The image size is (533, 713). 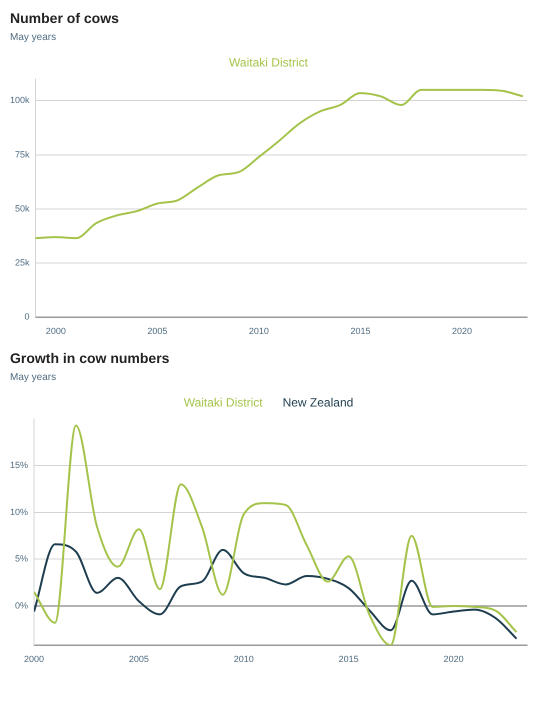 I want to click on y-tick-label: 10%, so click(x=19, y=511).